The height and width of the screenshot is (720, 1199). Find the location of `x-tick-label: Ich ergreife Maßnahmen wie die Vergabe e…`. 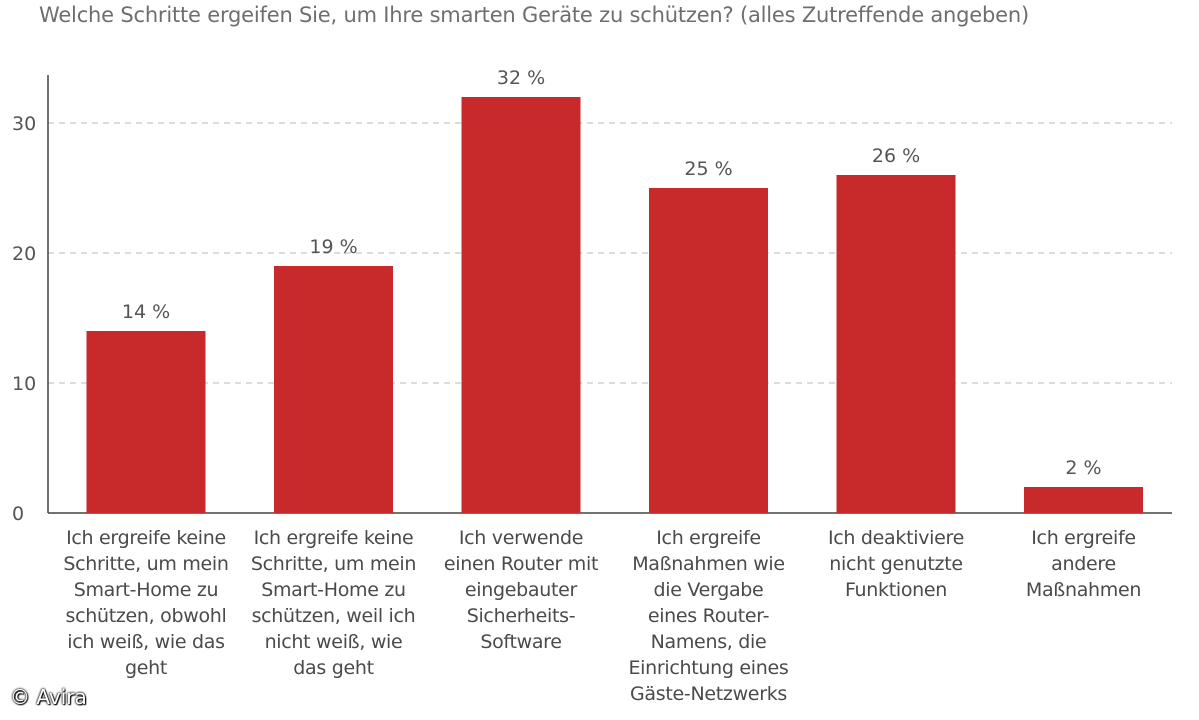

x-tick-label: Ich ergreife Maßnahmen wie die Vergabe e… is located at coordinates (708, 616).